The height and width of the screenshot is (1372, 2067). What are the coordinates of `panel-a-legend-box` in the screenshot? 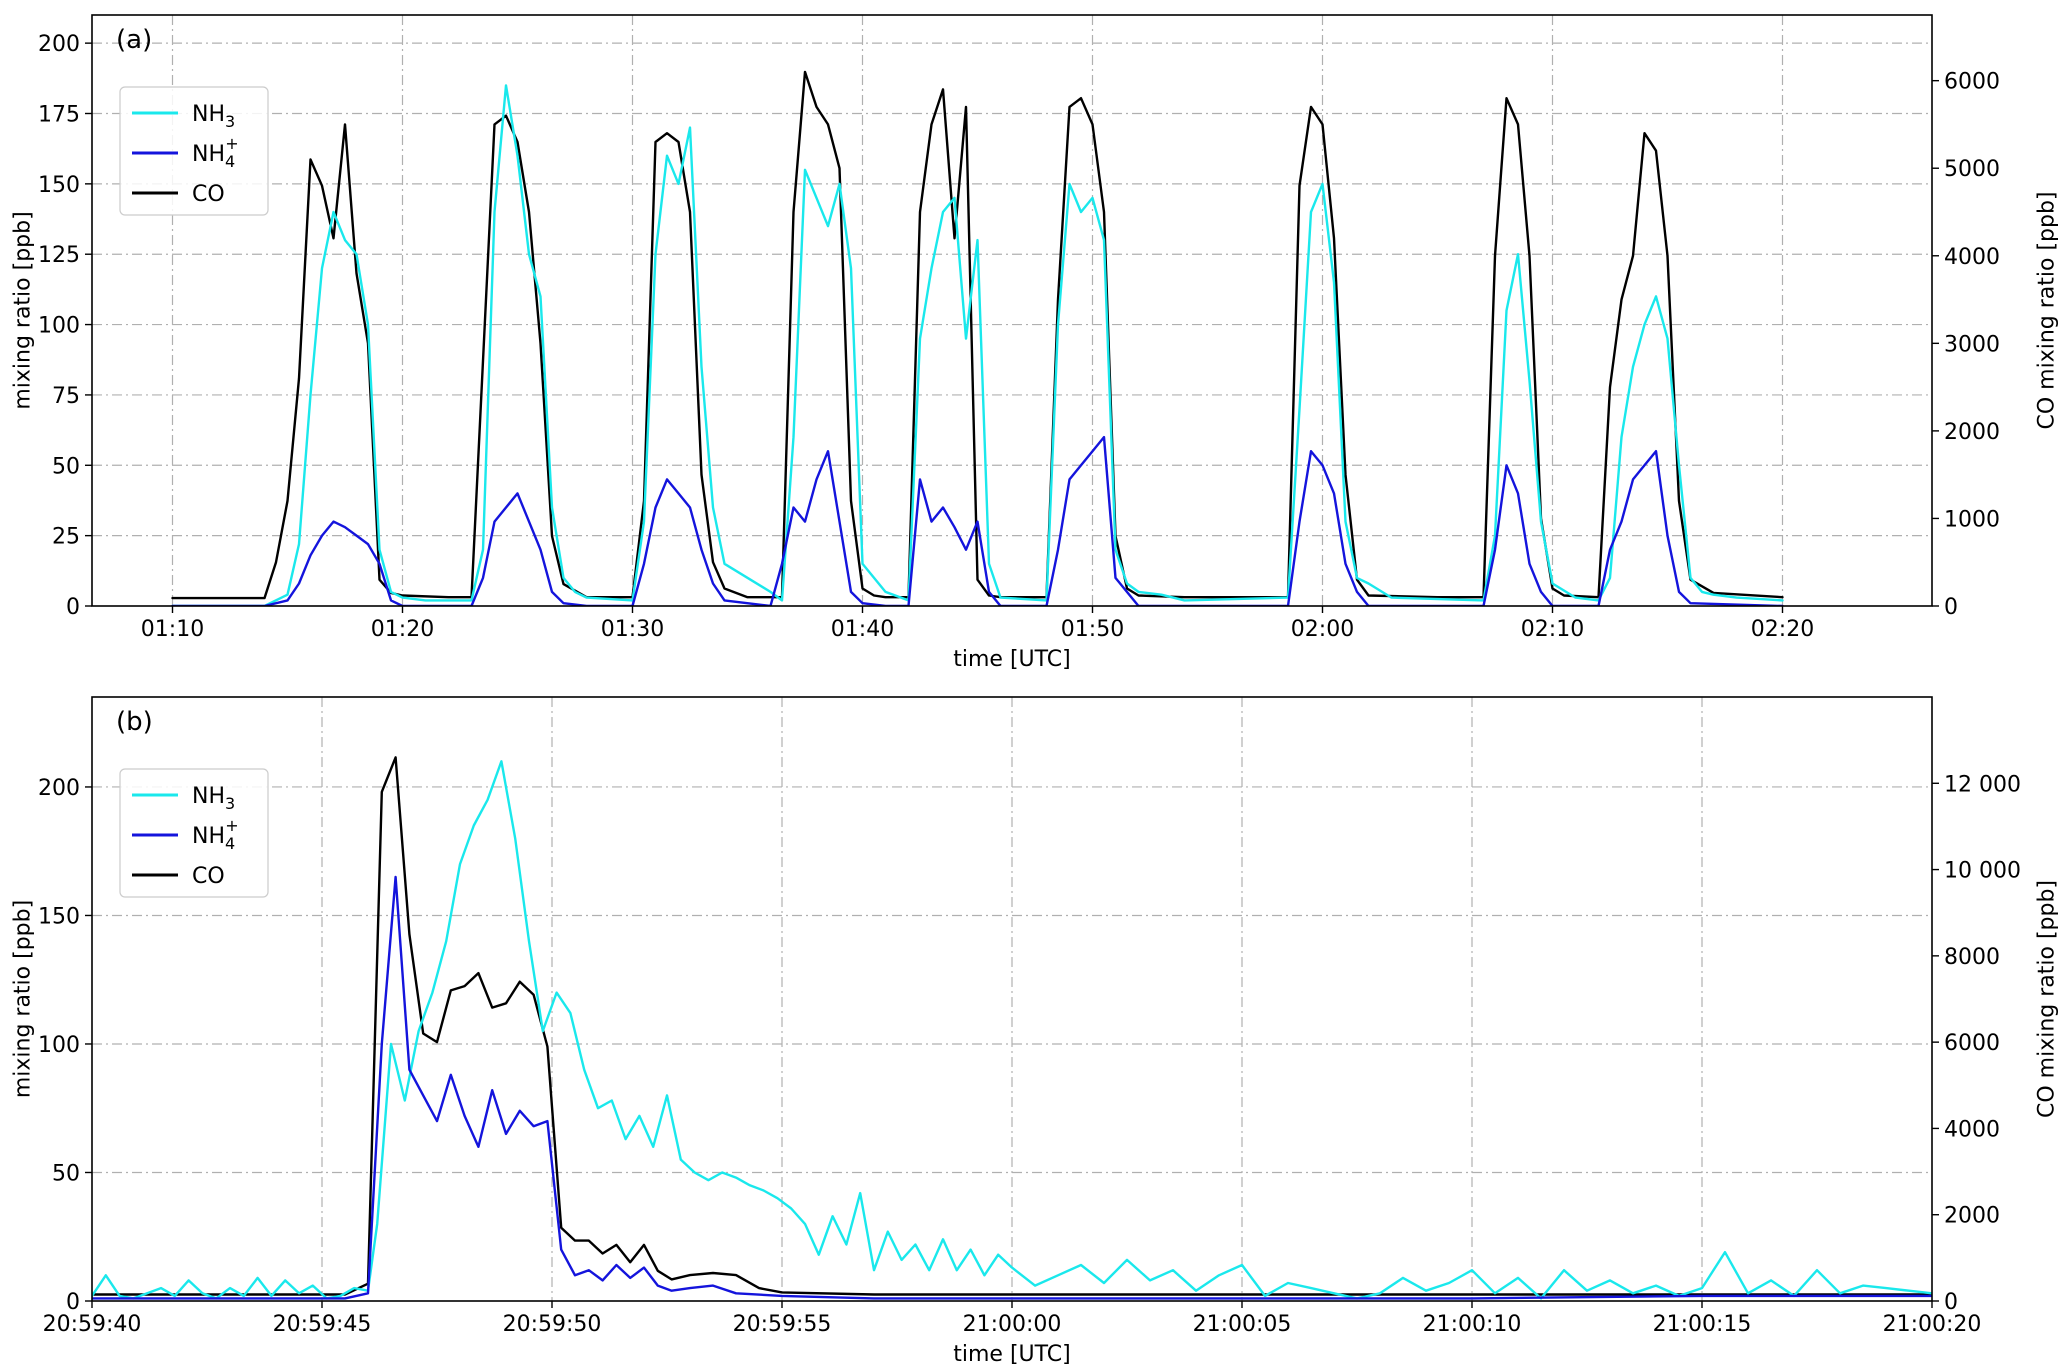 It's located at (194, 151).